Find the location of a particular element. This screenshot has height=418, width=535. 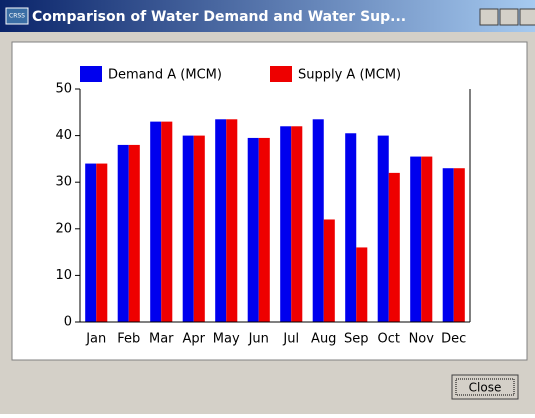

legend-label: Demand A (MCM) is located at coordinates (165, 75).